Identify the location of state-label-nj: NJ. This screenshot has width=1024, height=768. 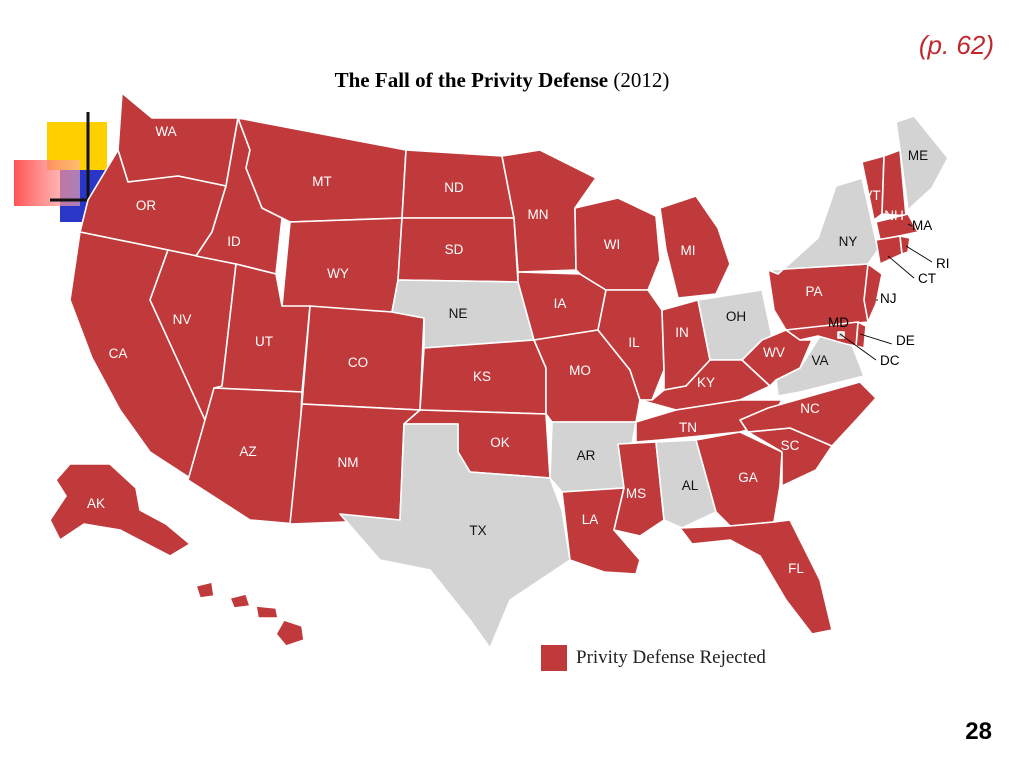
(888, 298).